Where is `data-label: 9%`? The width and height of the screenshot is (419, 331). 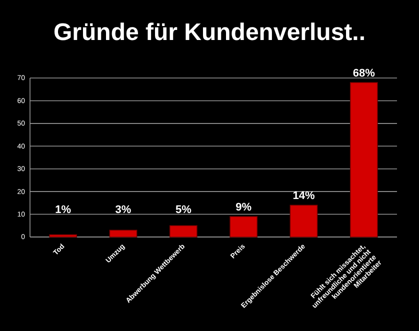 data-label: 9% is located at coordinates (244, 208).